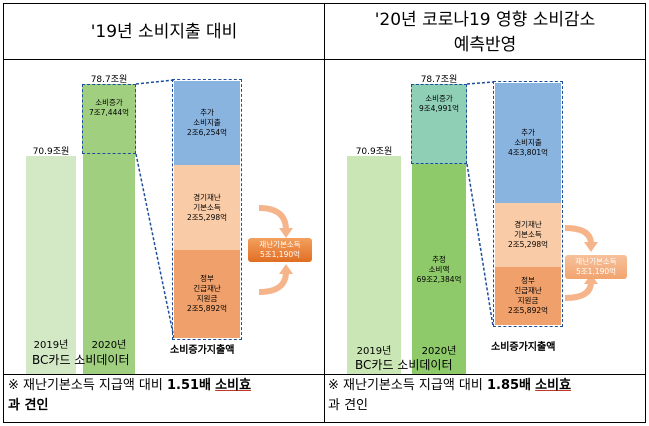 This screenshot has height=426, width=649. Describe the element at coordinates (439, 269) in the screenshot. I see `right-bar-2020-estimated: 추정 소비액 69조2,384억` at that location.